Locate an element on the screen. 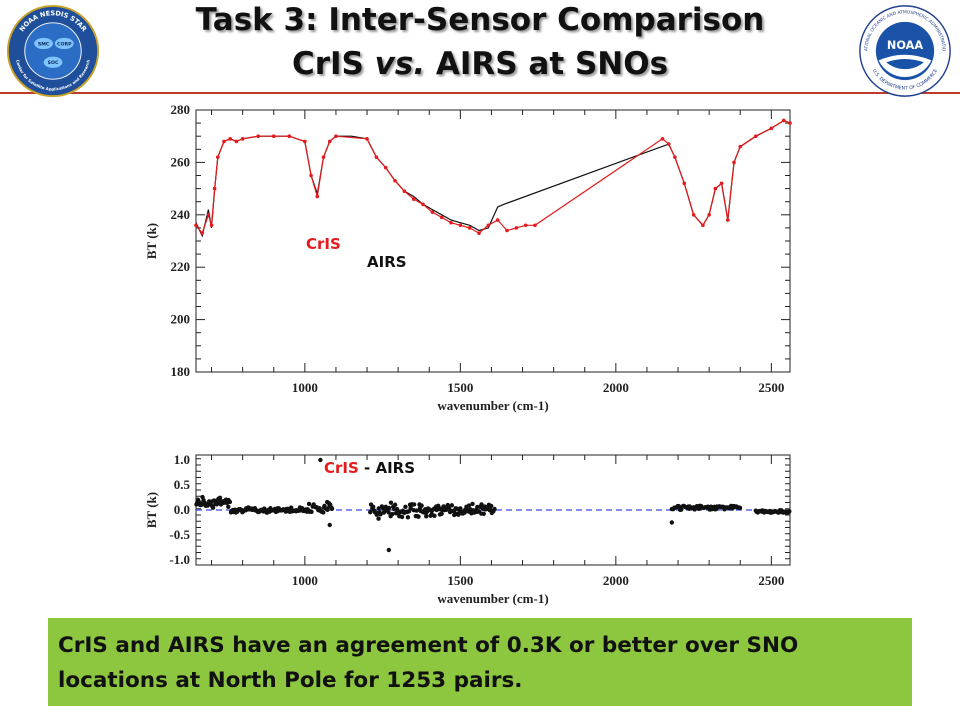 The image size is (960, 720). top-chart-xtick-label: 1500 is located at coordinates (460, 387).